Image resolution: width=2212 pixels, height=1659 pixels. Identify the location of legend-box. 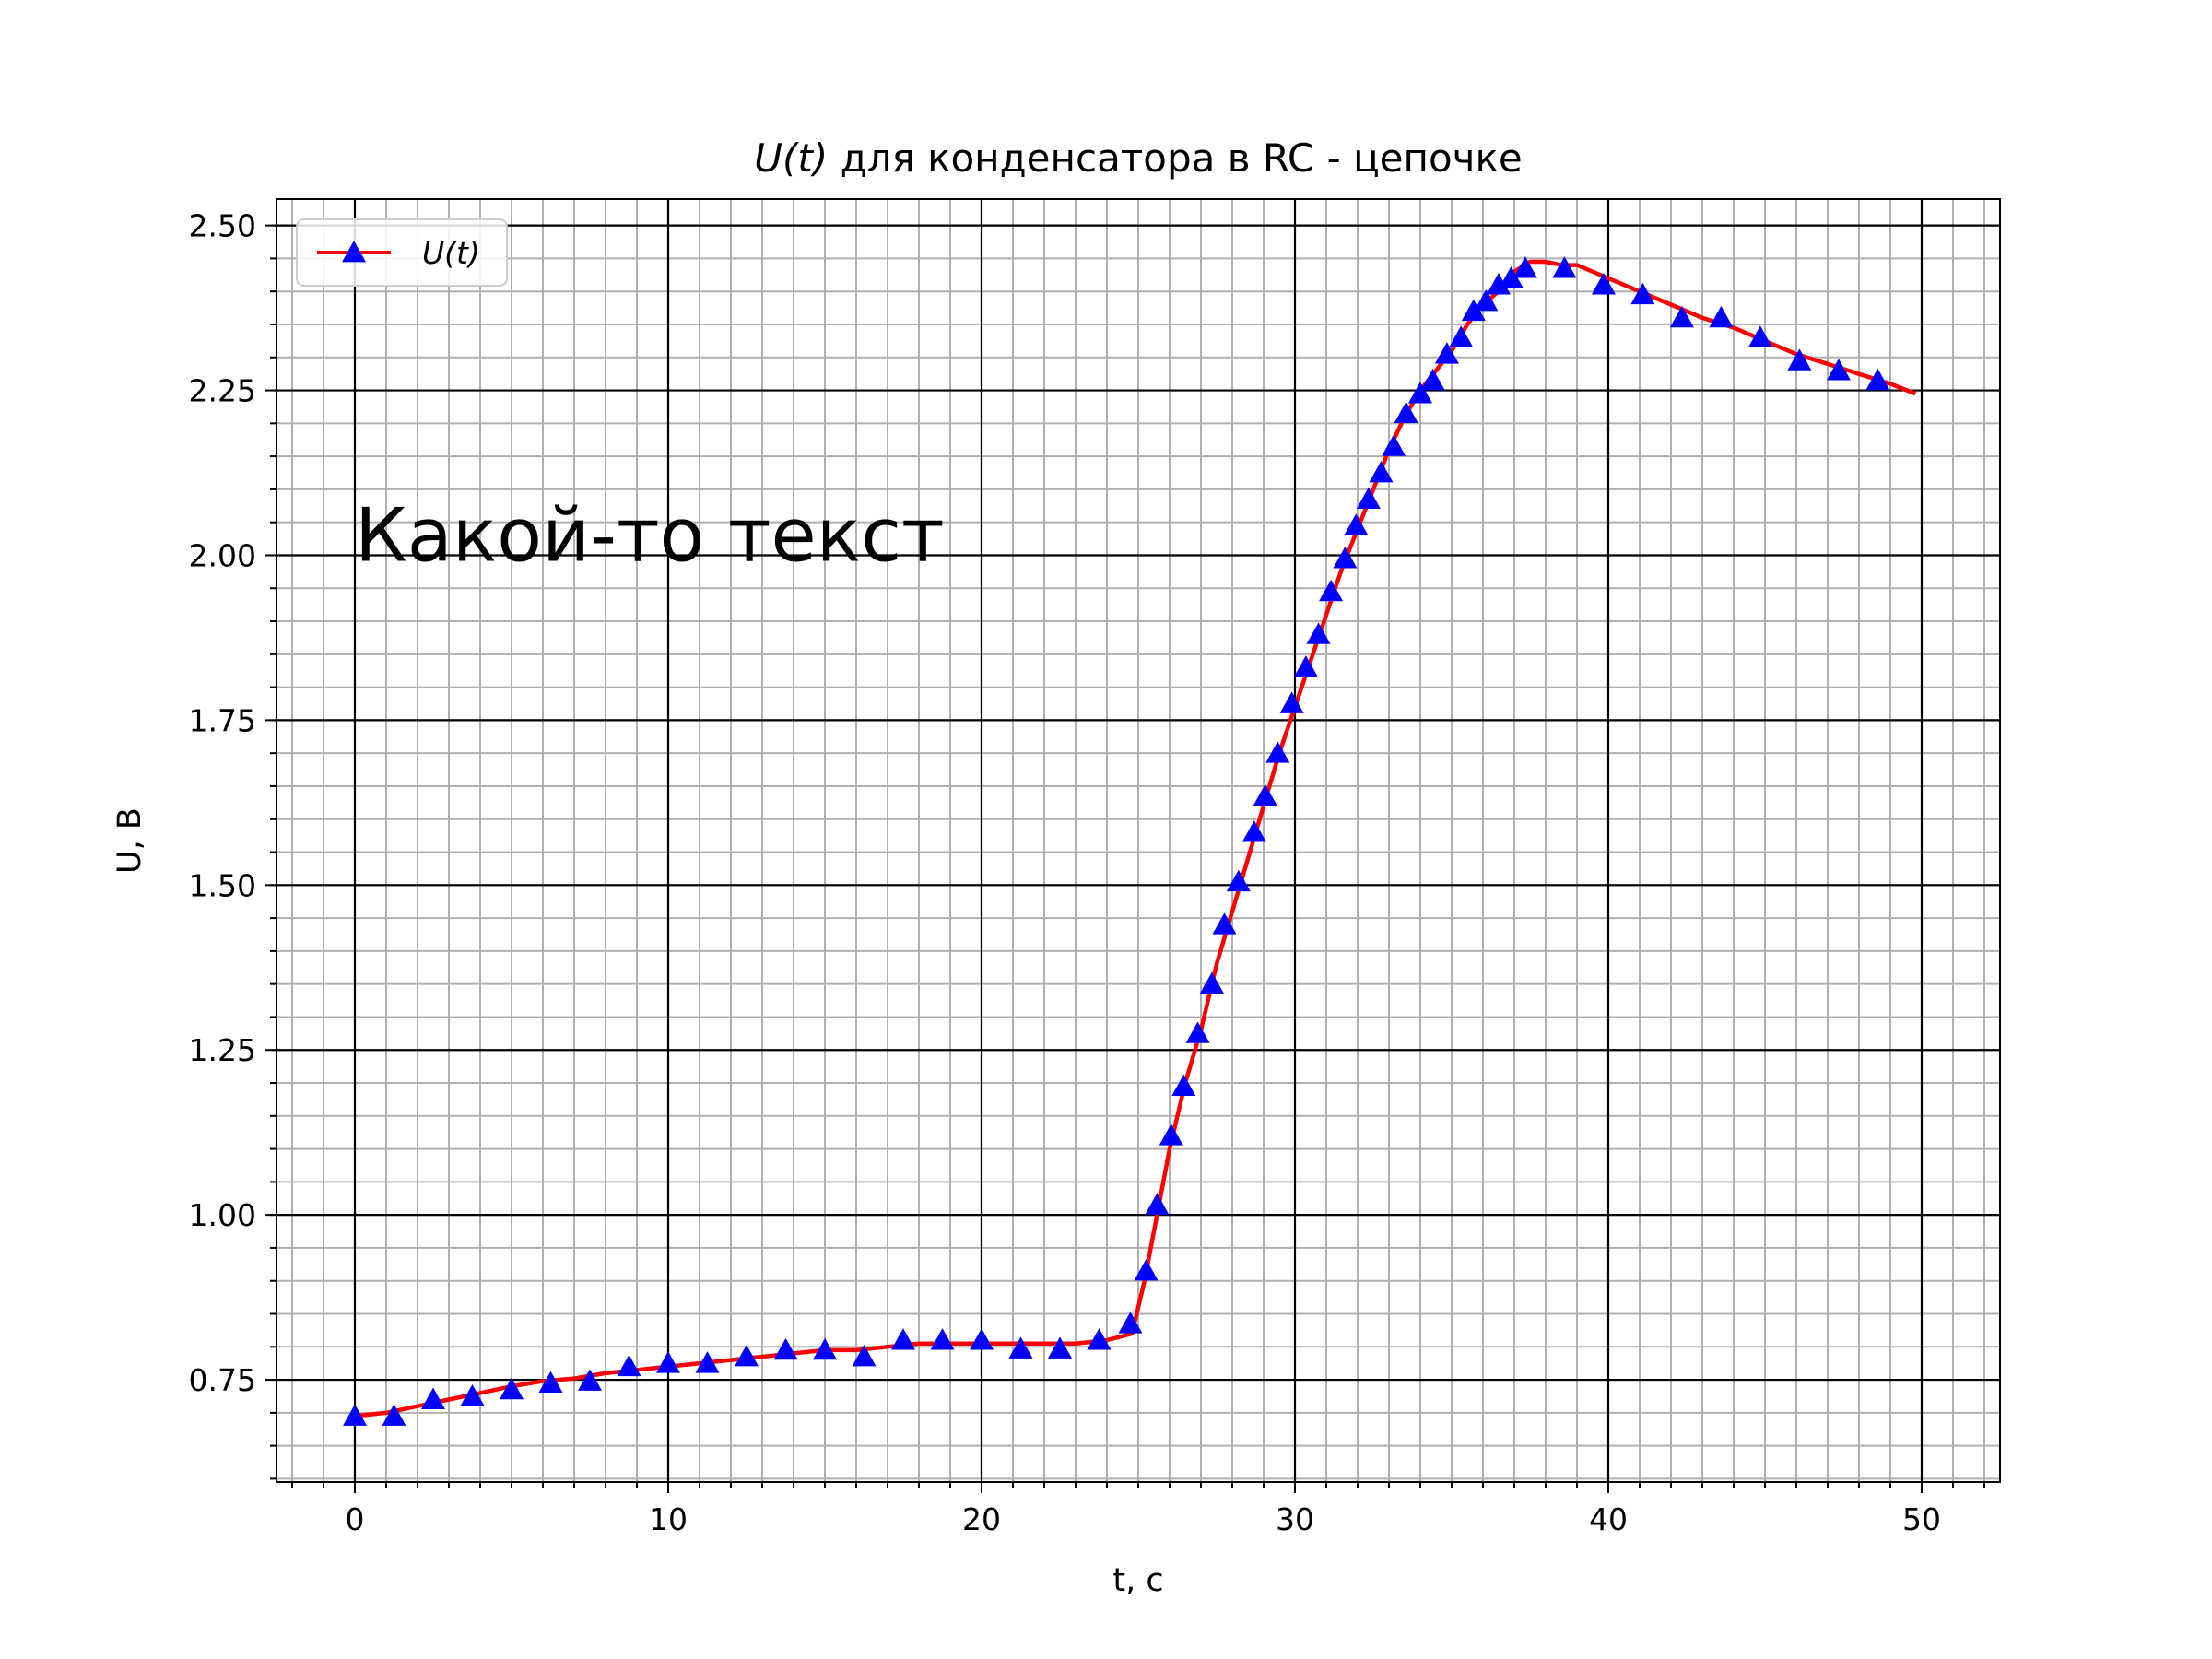
(402, 252).